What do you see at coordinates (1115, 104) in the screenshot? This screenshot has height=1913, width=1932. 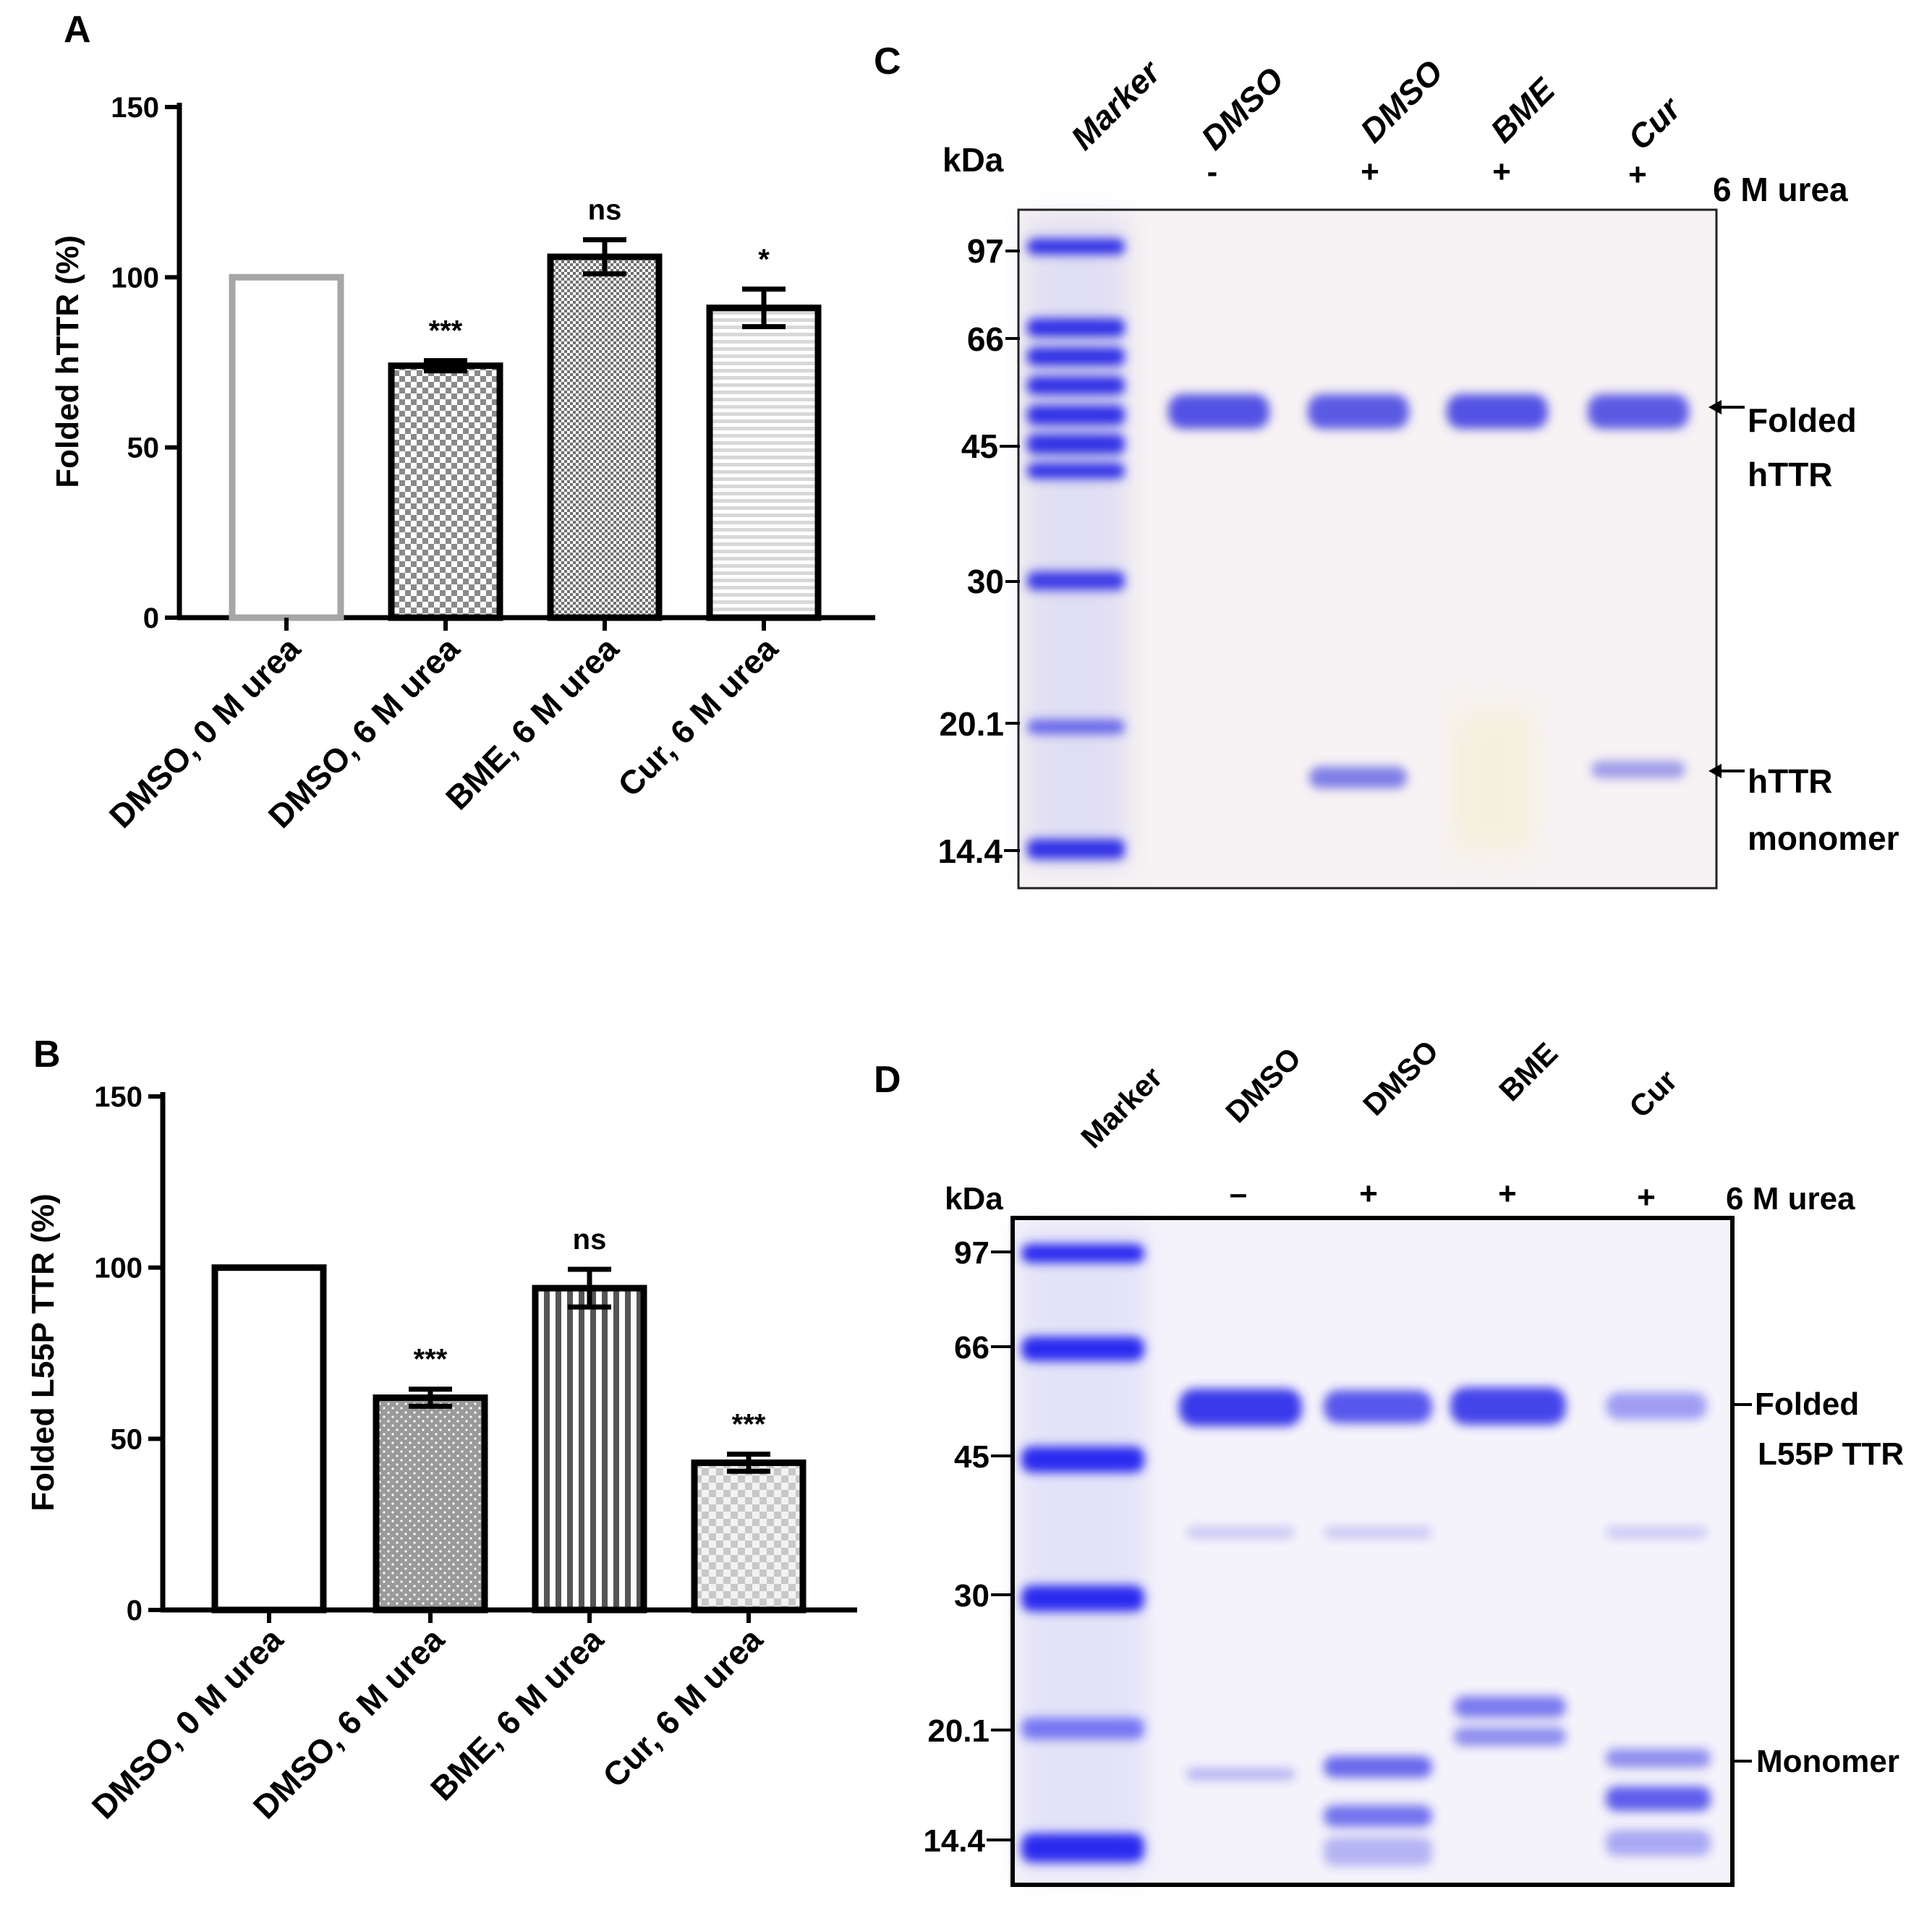 I see `lane-label-c-marker: Marker` at bounding box center [1115, 104].